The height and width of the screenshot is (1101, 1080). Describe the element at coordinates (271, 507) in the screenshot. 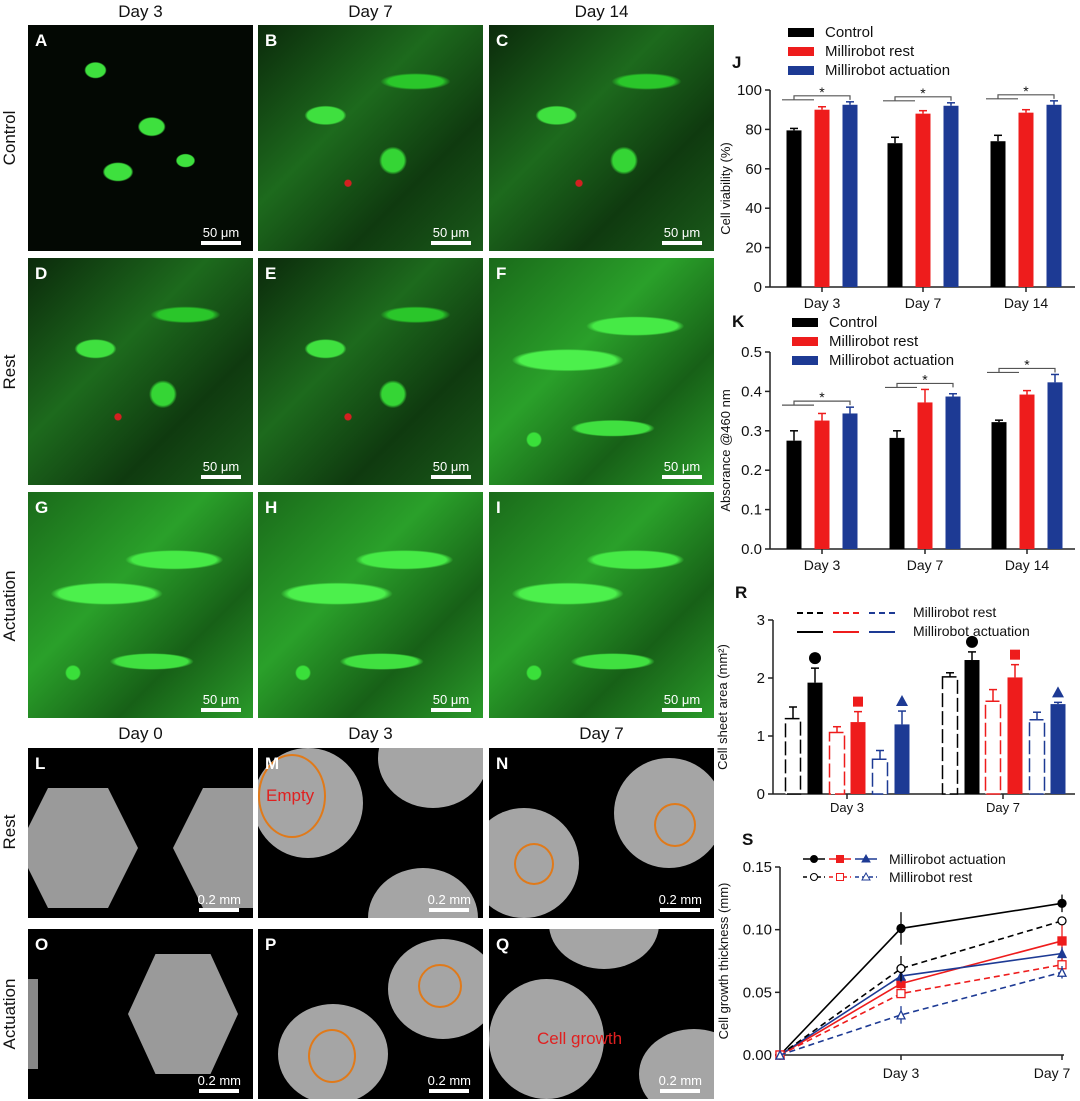

I see `panel-letter: H` at that location.